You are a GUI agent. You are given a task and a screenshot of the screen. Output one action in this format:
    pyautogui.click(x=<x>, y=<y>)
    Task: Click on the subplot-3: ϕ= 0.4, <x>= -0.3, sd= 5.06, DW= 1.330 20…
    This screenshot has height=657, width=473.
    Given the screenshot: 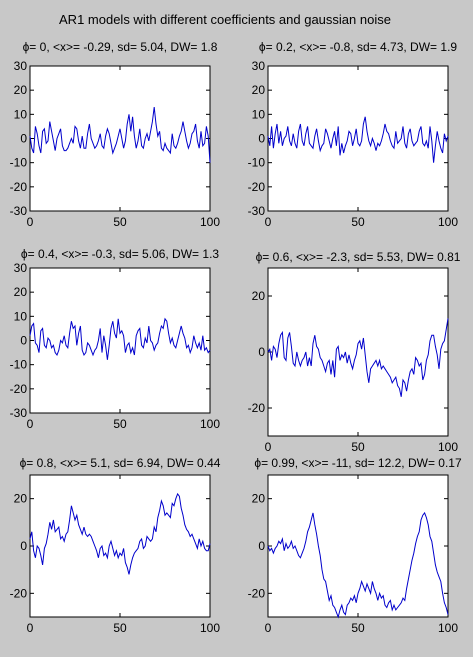 What is the action you would take?
    pyautogui.click(x=115, y=339)
    